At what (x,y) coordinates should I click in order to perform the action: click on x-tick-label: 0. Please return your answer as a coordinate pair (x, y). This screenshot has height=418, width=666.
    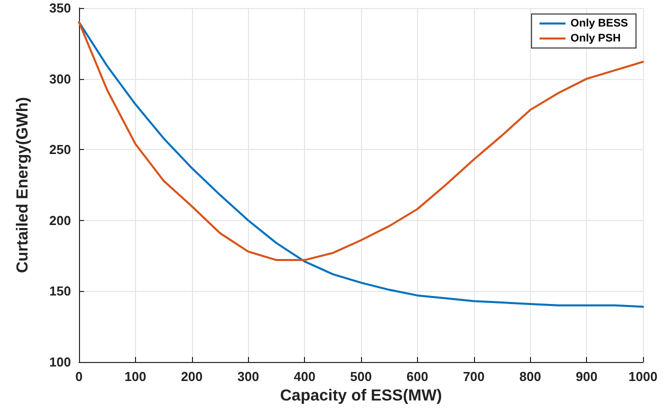
    Looking at the image, I should click on (79, 376).